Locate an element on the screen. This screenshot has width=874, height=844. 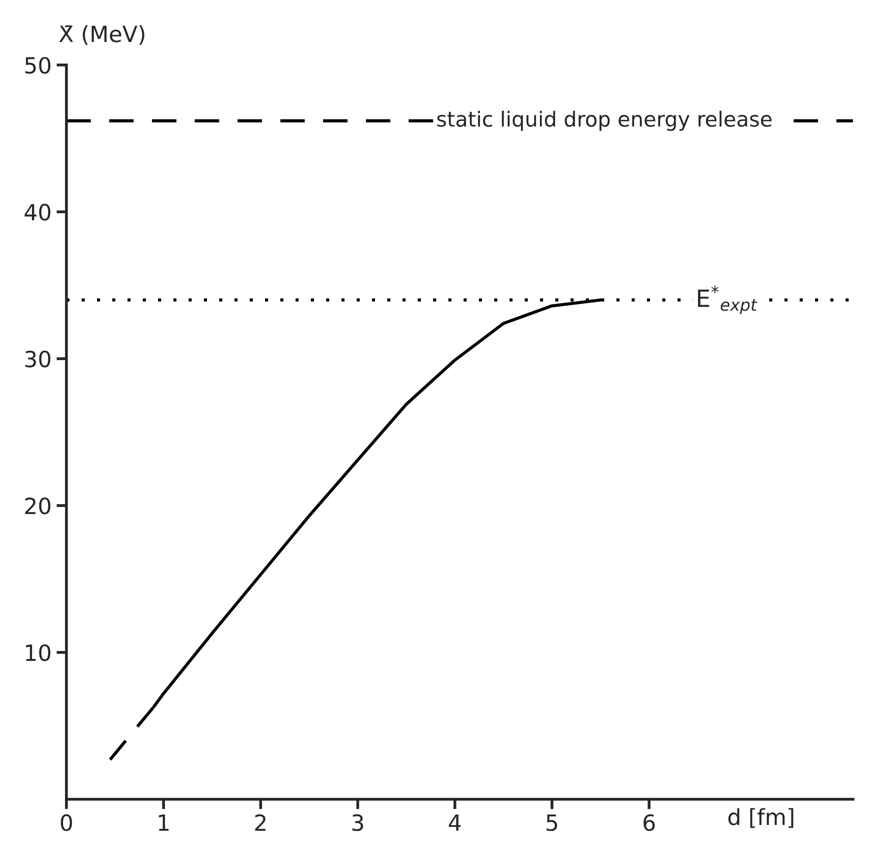
x-tick-label: 6 is located at coordinates (649, 823).